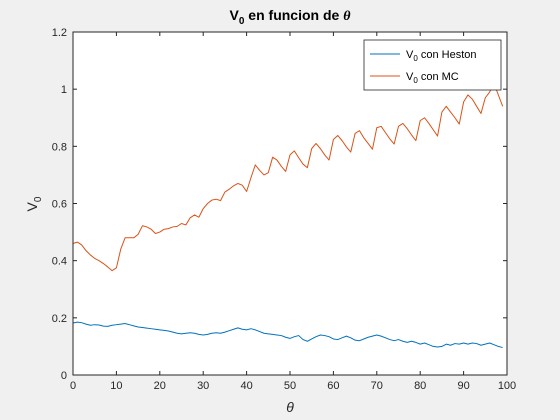 This screenshot has width=560, height=420. I want to click on x-tick-label: 70, so click(377, 386).